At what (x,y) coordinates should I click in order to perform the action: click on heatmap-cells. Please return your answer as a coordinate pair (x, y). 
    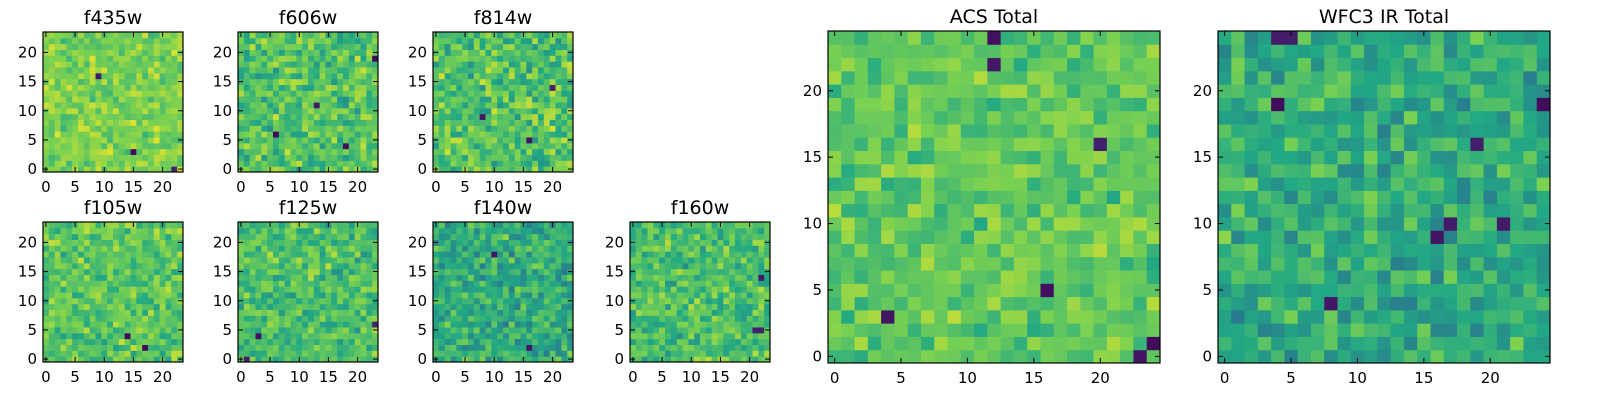
    Looking at the image, I should click on (503, 292).